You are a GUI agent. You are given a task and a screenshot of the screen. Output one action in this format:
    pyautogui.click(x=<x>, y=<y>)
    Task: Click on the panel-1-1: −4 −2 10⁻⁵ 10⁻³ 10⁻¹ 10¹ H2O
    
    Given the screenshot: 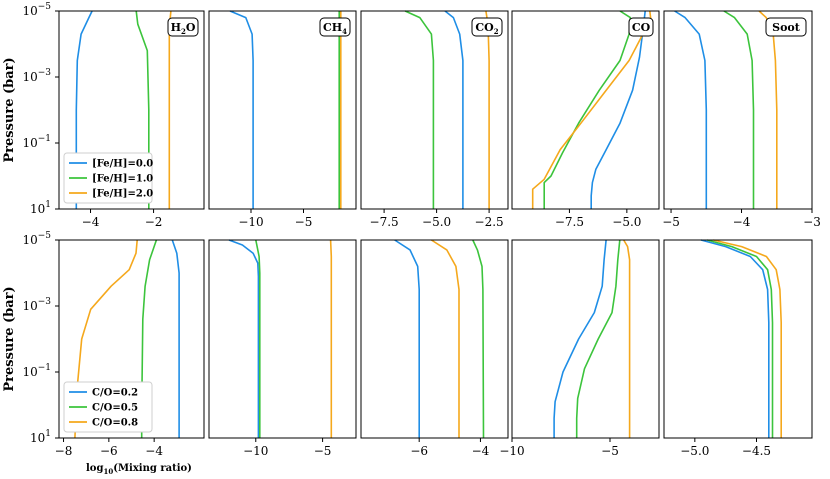 What is the action you would take?
    pyautogui.click(x=113, y=115)
    